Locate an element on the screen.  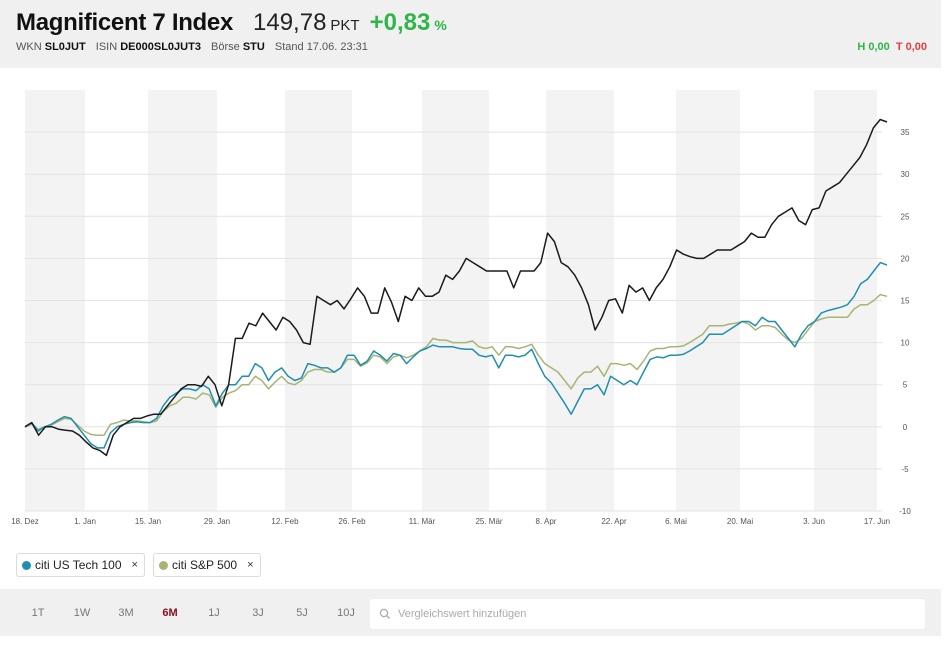
y-tick-label: 20 is located at coordinates (905, 258).